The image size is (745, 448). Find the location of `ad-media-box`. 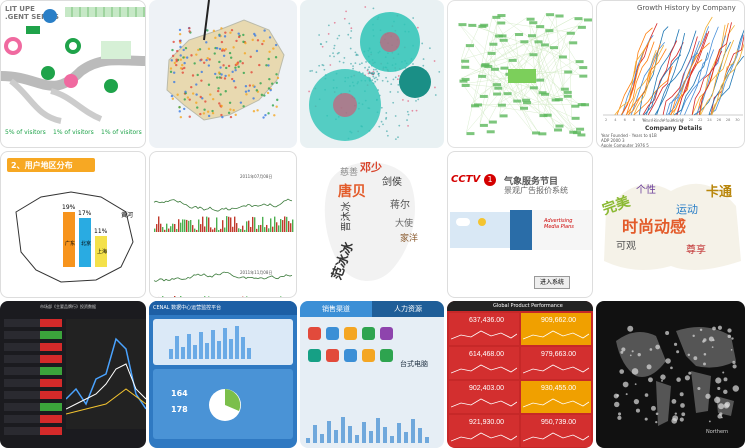

ad-media-box is located at coordinates (562, 230).